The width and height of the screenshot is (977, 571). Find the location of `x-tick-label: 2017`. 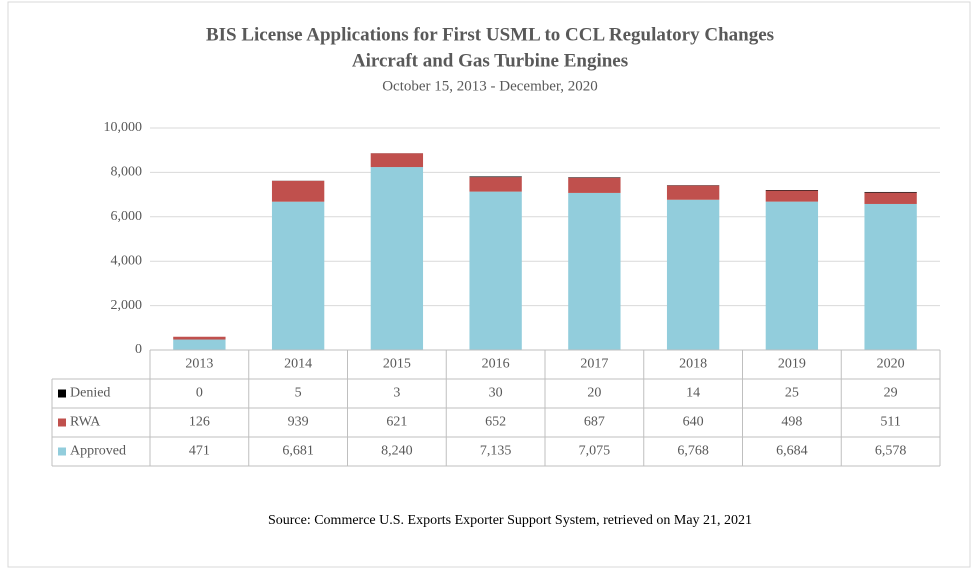

x-tick-label: 2017 is located at coordinates (594, 364).